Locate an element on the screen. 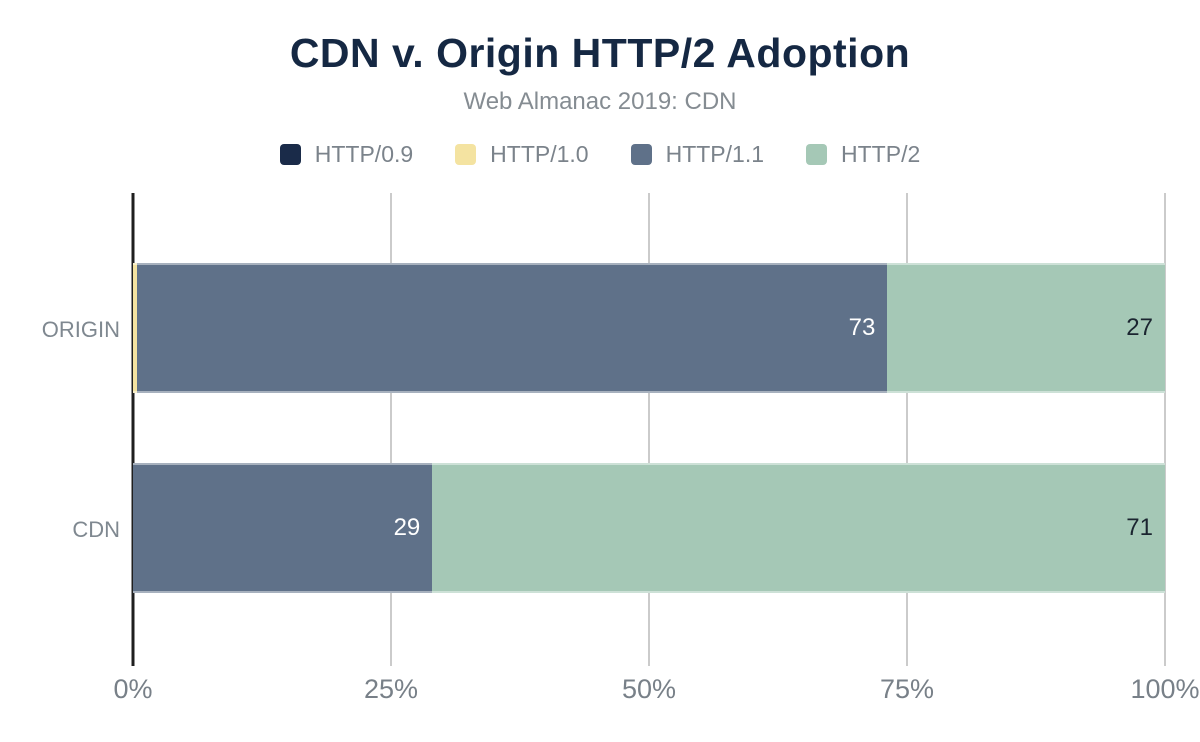 This screenshot has height=742, width=1200. chart-subtitle: Web Almanac 2019: CDN is located at coordinates (600, 101).